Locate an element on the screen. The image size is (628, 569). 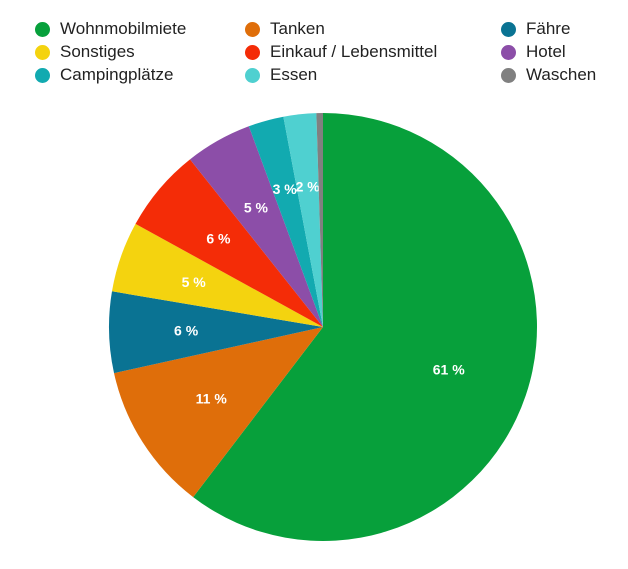
legend-item-sonstiges: Sonstiges is located at coordinates (85, 52).